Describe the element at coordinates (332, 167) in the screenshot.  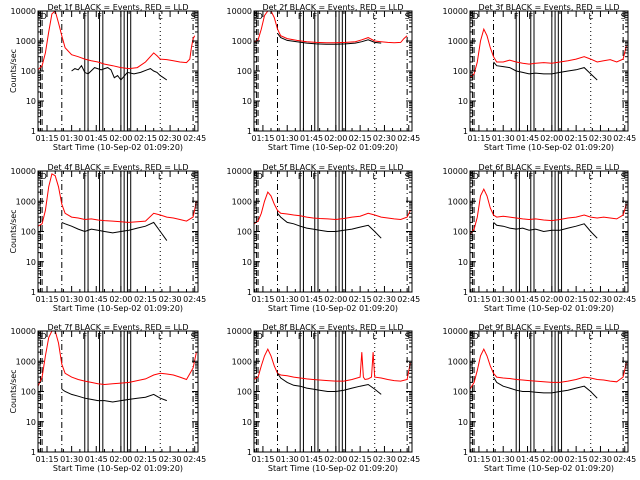
I see `chart-title: Det 5f BLACK = Events, RED = LLD` at that location.